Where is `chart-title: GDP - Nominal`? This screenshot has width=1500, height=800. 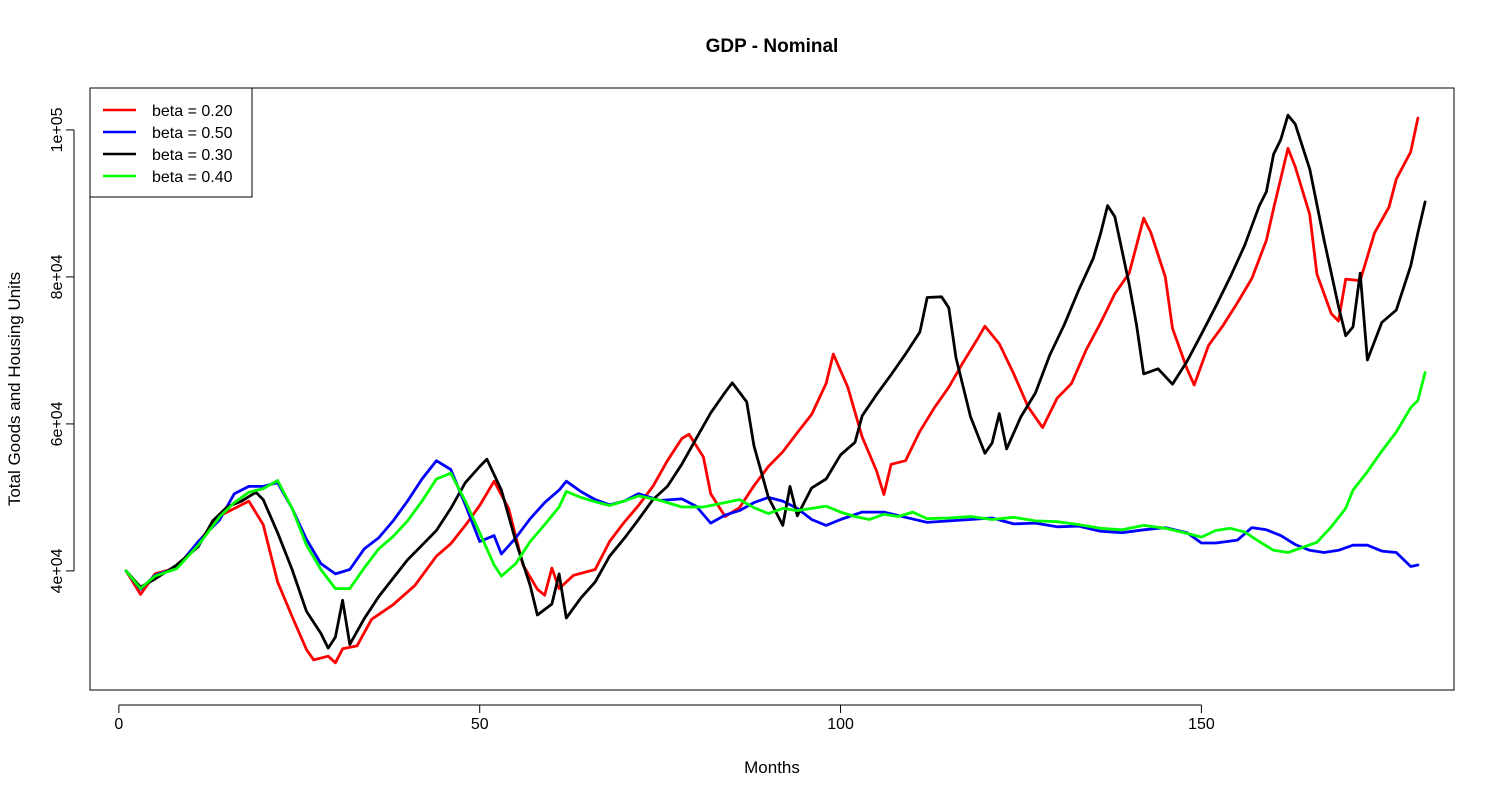 chart-title: GDP - Nominal is located at coordinates (772, 46).